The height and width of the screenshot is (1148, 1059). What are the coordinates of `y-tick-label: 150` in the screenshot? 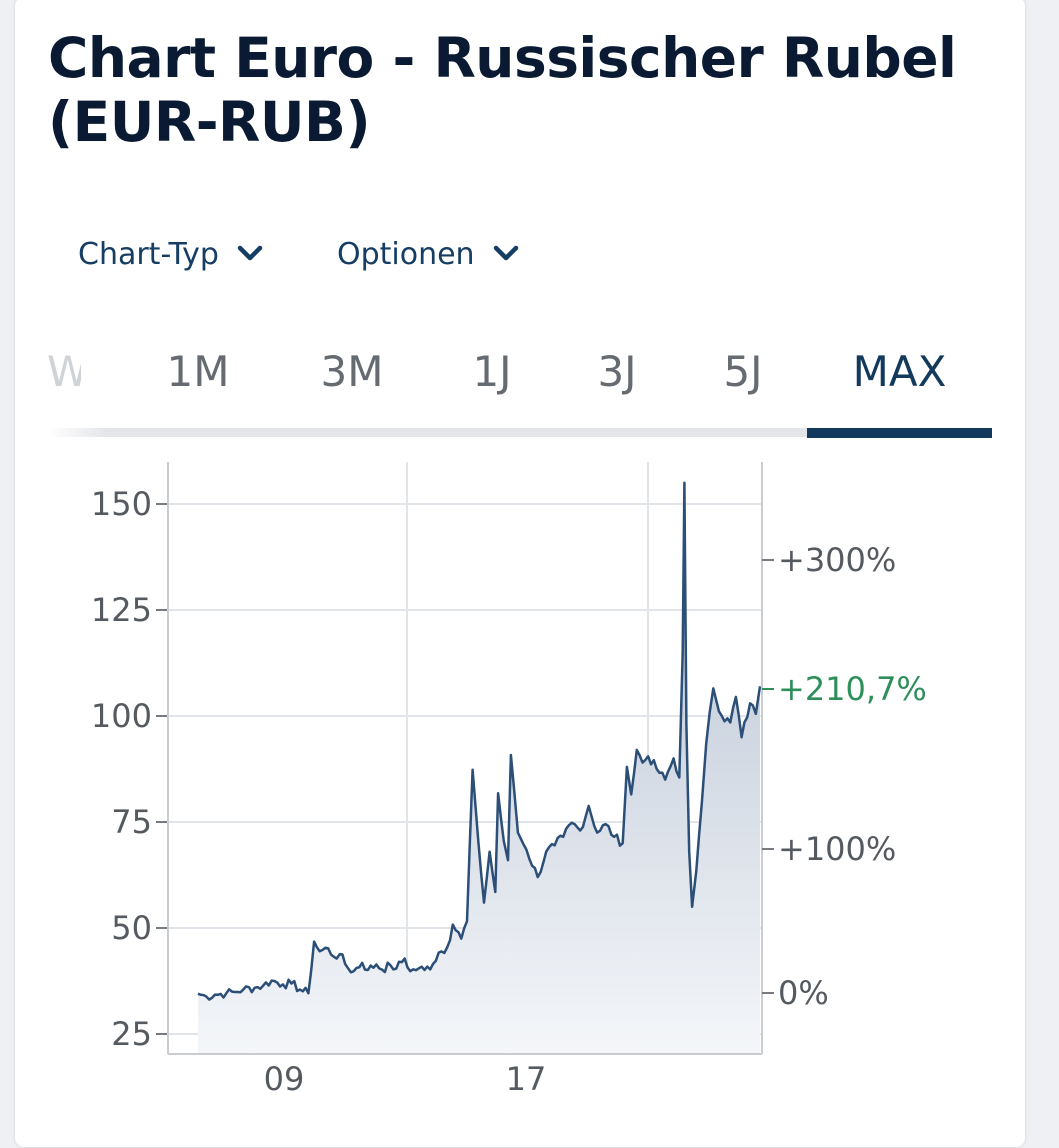 It's located at (121, 504).